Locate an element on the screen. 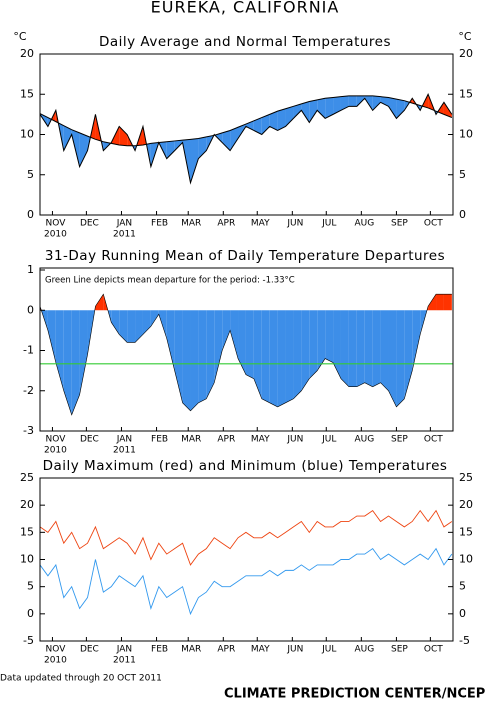 The height and width of the screenshot is (703, 491). x-tick-label: FEB is located at coordinates (159, 650).